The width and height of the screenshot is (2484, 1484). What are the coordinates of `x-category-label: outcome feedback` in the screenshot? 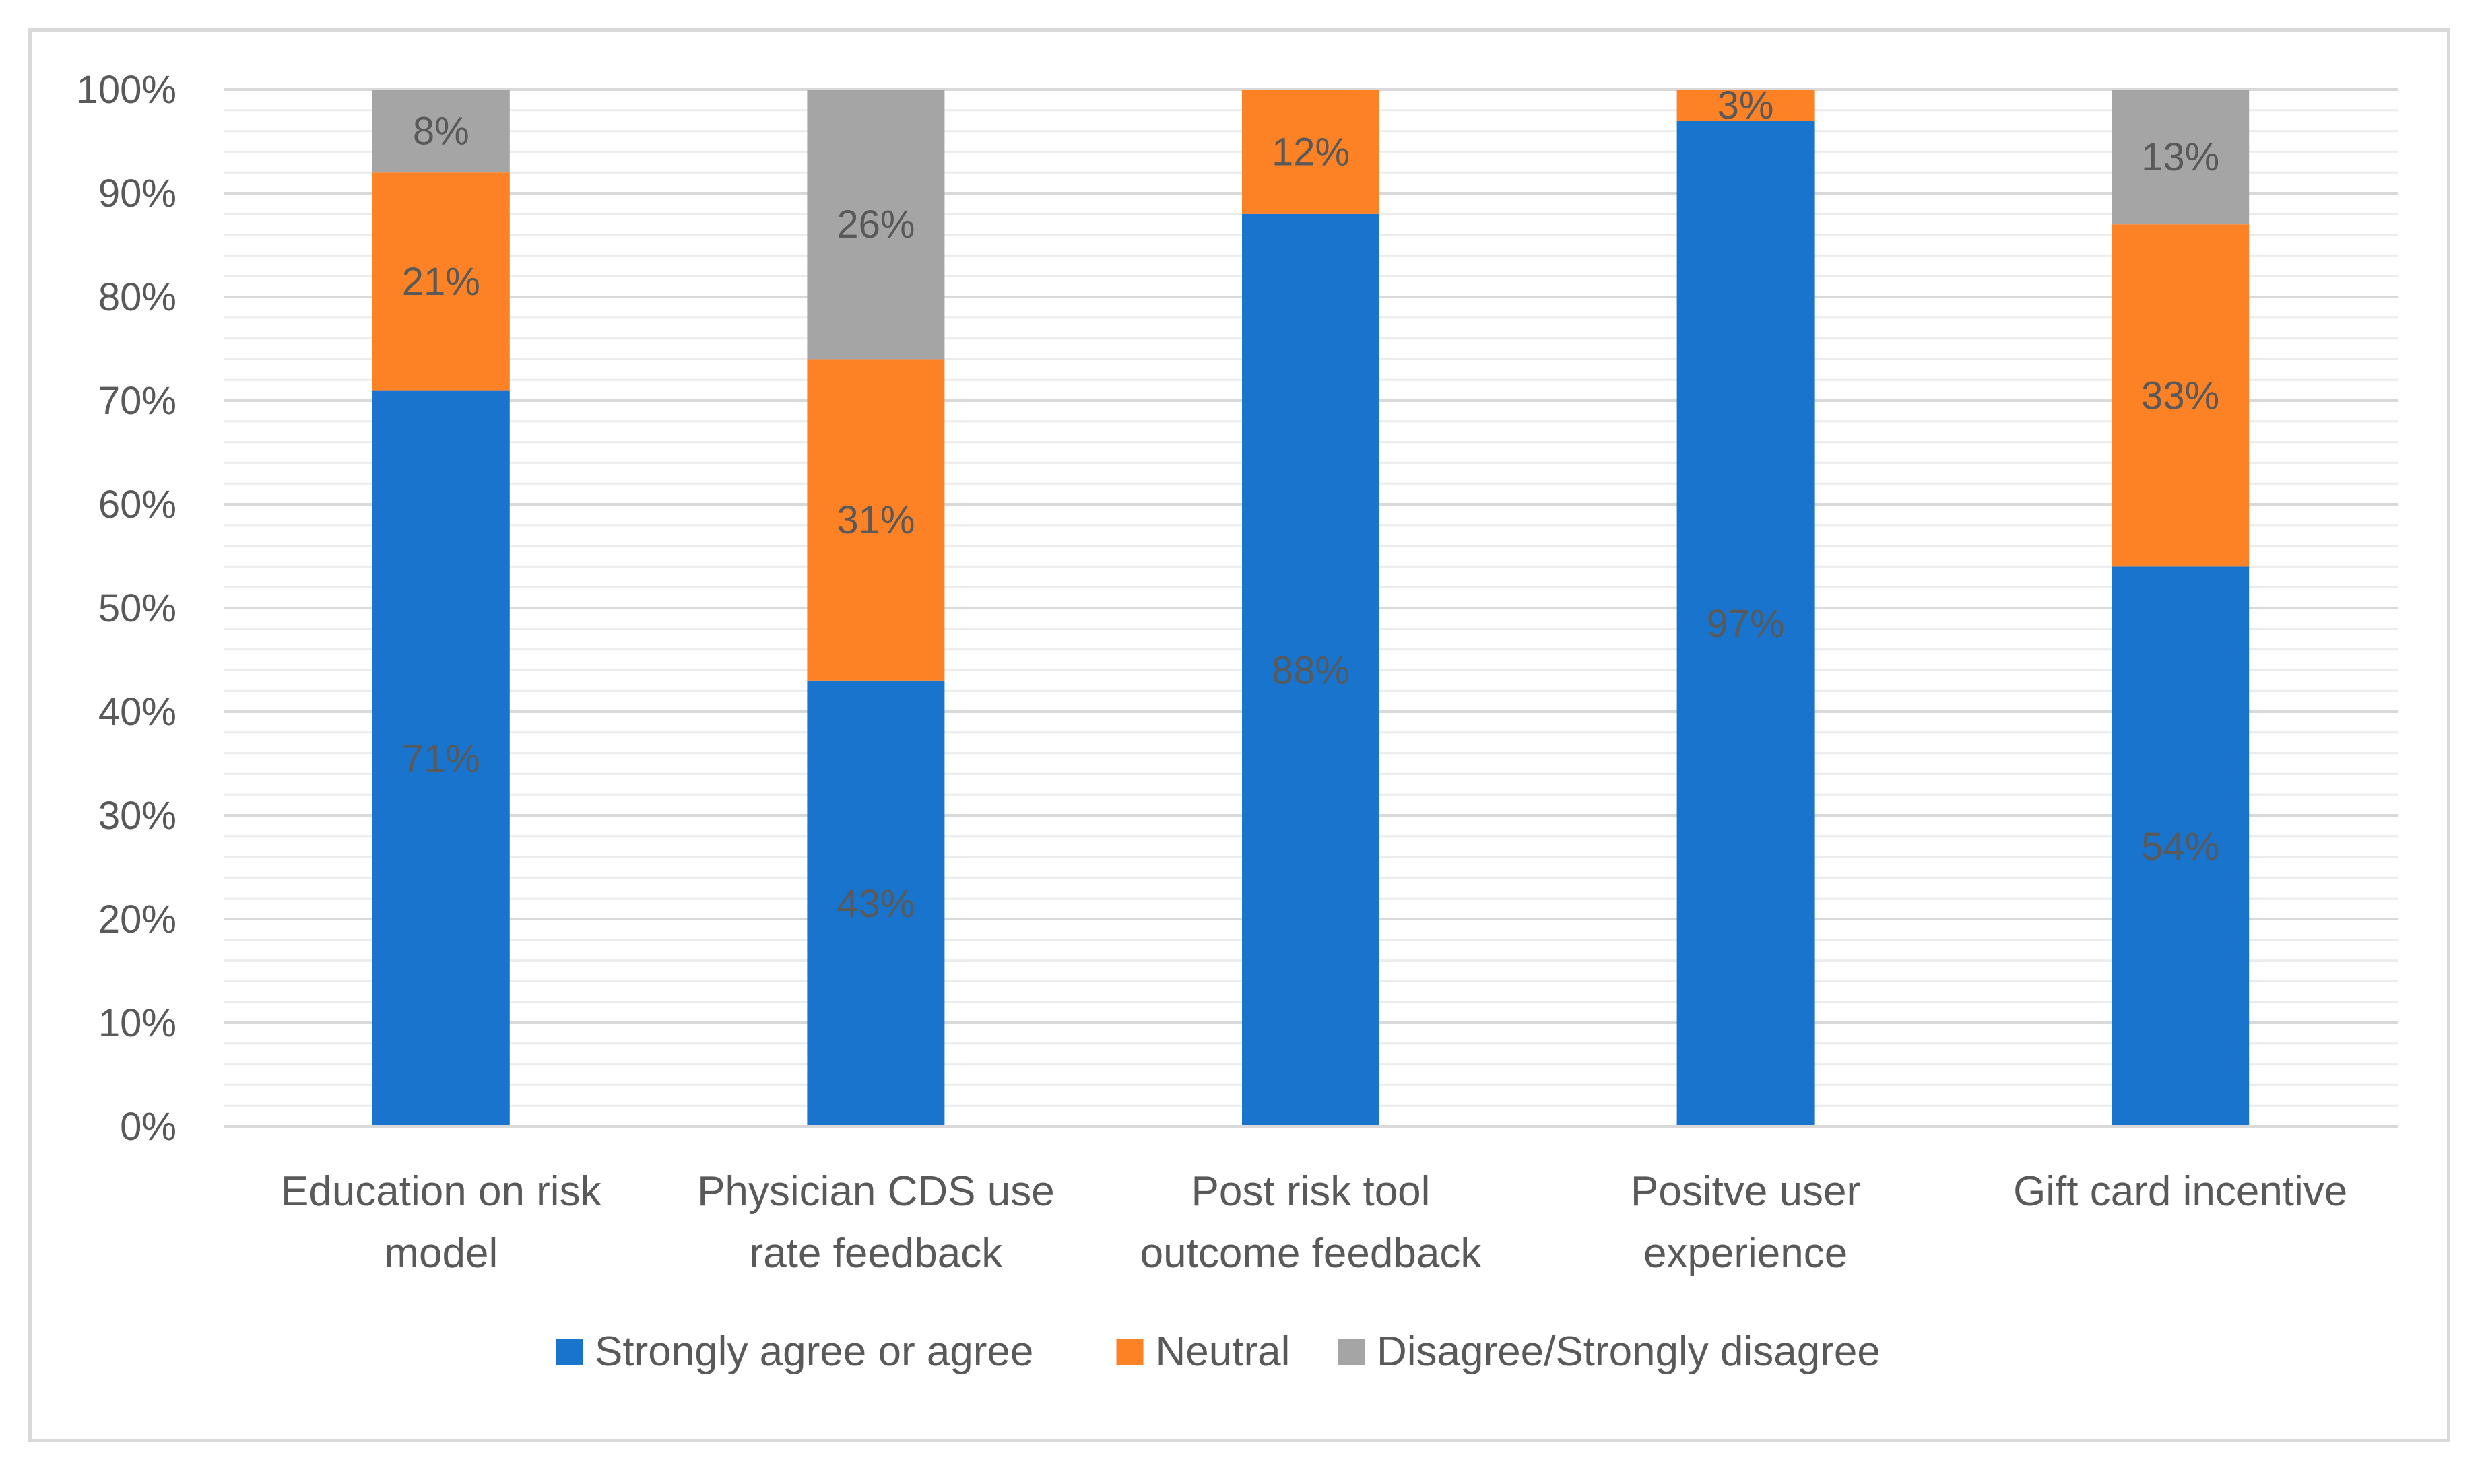 It's located at (1311, 1253).